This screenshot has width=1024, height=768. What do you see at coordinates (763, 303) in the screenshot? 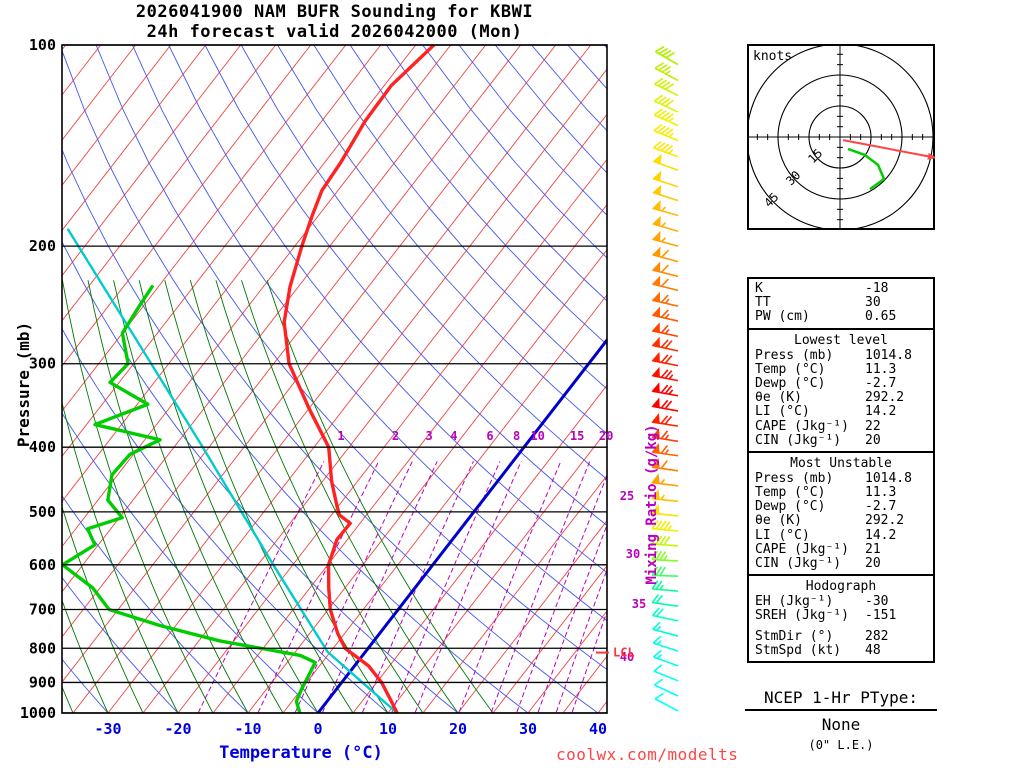
I see `stat-label: TT` at bounding box center [763, 303].